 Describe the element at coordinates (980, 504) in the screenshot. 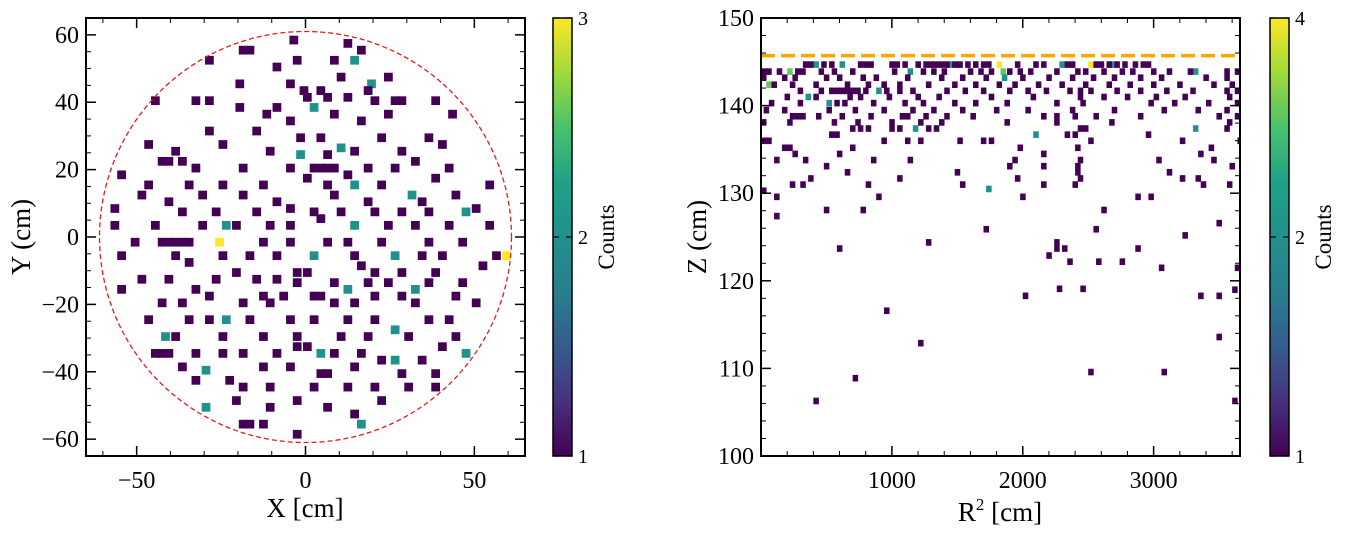

I see `rz-xlabel-sup: 2` at that location.